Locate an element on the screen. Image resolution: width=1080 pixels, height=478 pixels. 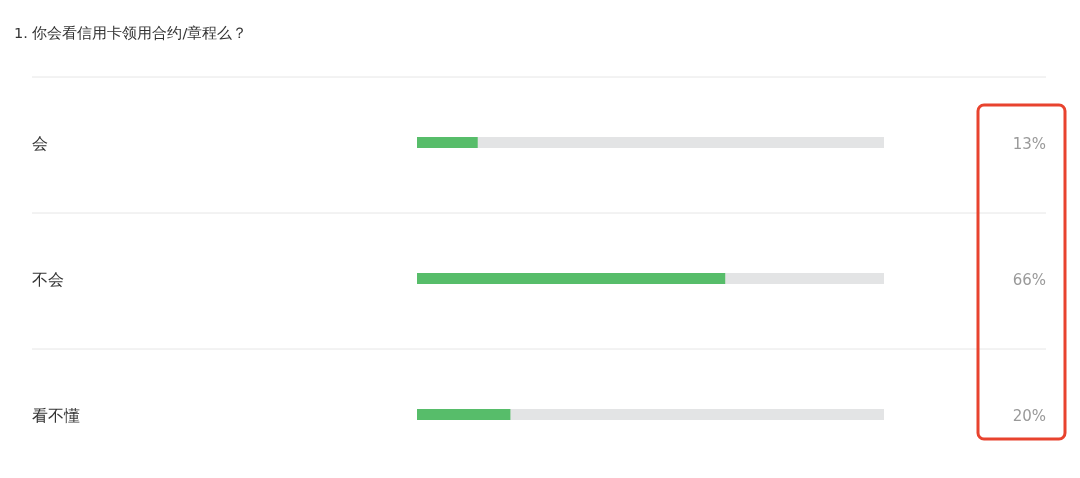
value-label: 13% is located at coordinates (1029, 144).